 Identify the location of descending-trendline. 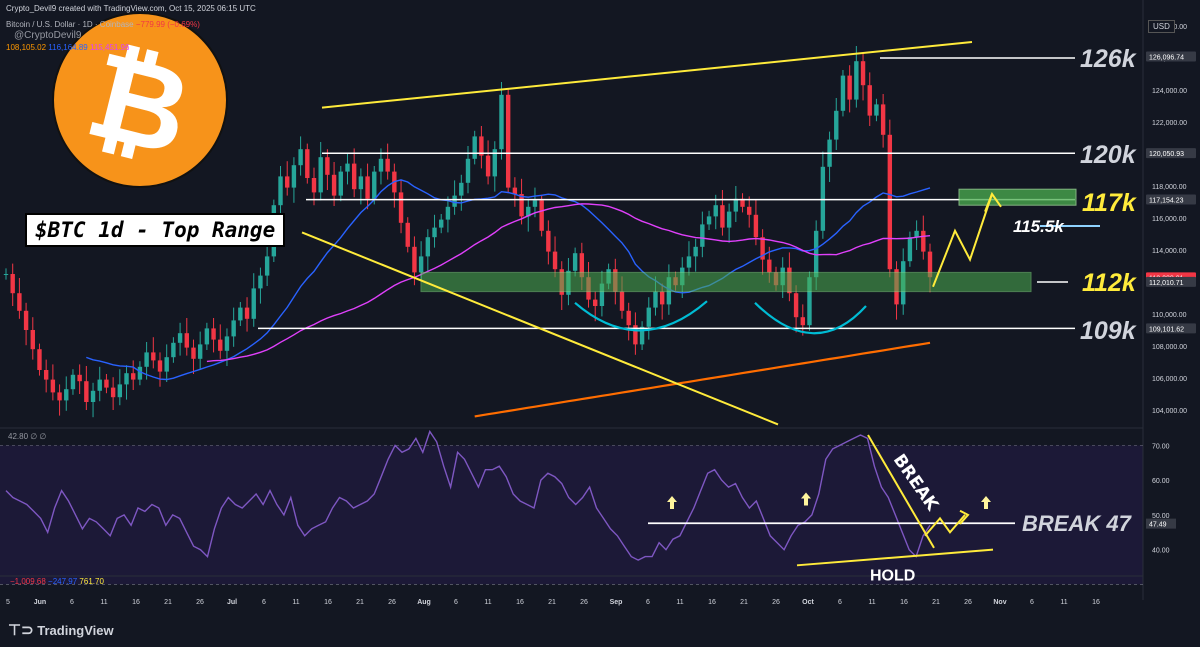
(540, 328).